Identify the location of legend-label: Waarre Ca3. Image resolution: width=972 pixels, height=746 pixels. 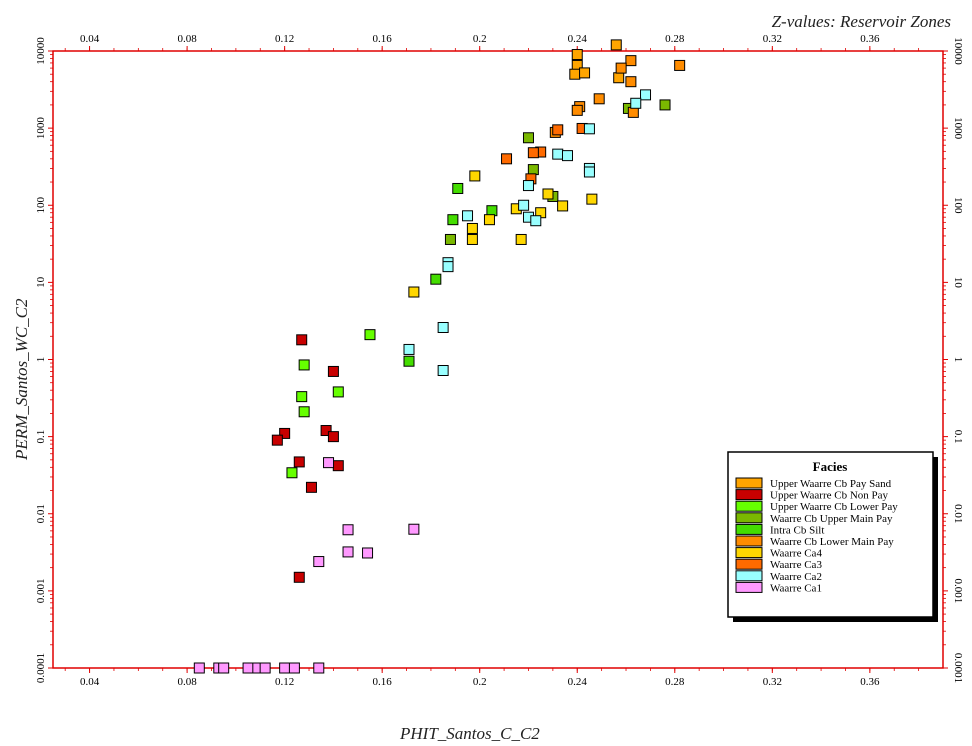
(796, 565).